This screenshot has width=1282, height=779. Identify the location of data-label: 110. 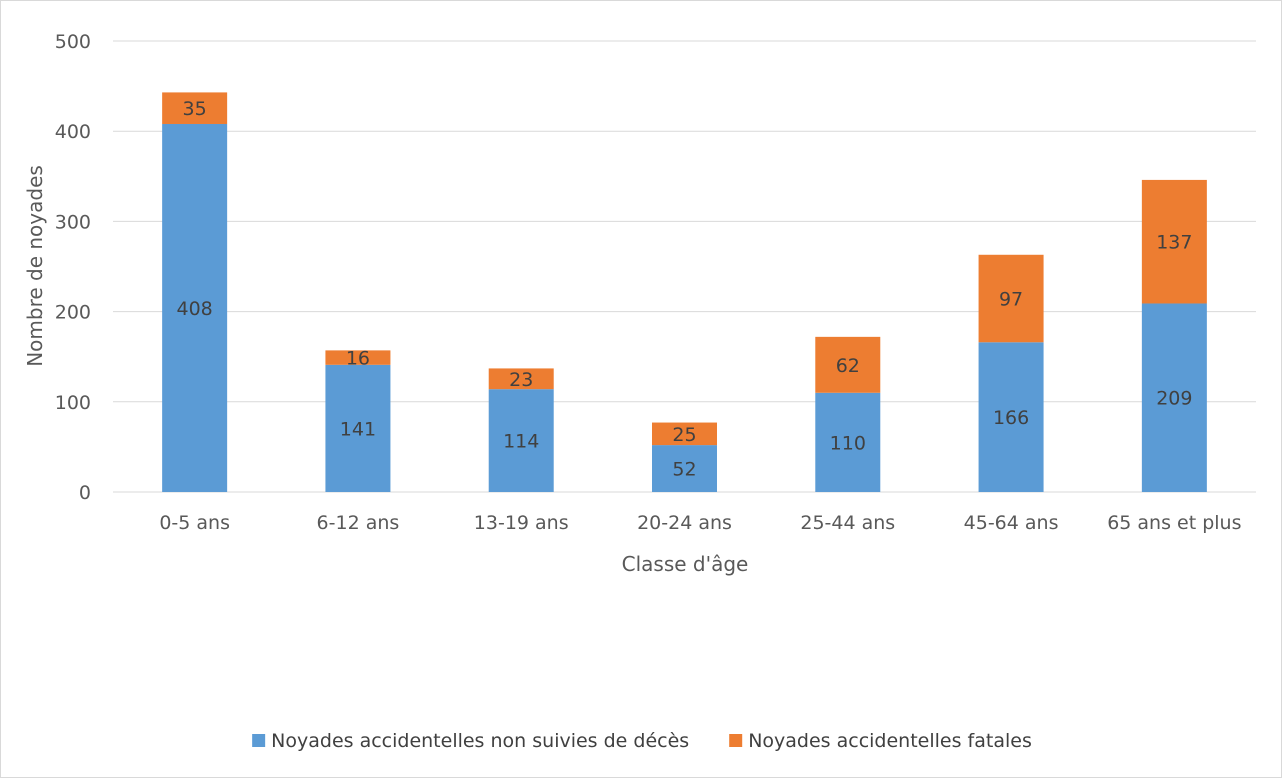
(848, 443).